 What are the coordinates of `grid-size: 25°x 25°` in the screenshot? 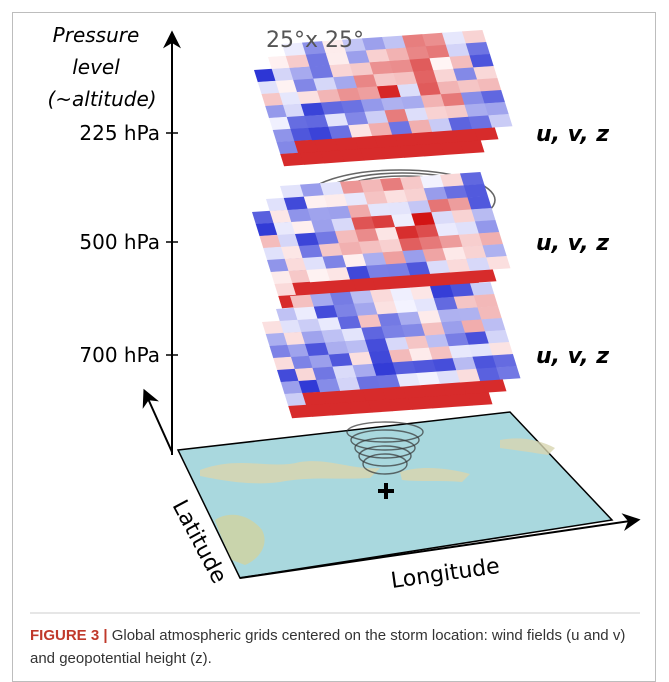 It's located at (315, 40).